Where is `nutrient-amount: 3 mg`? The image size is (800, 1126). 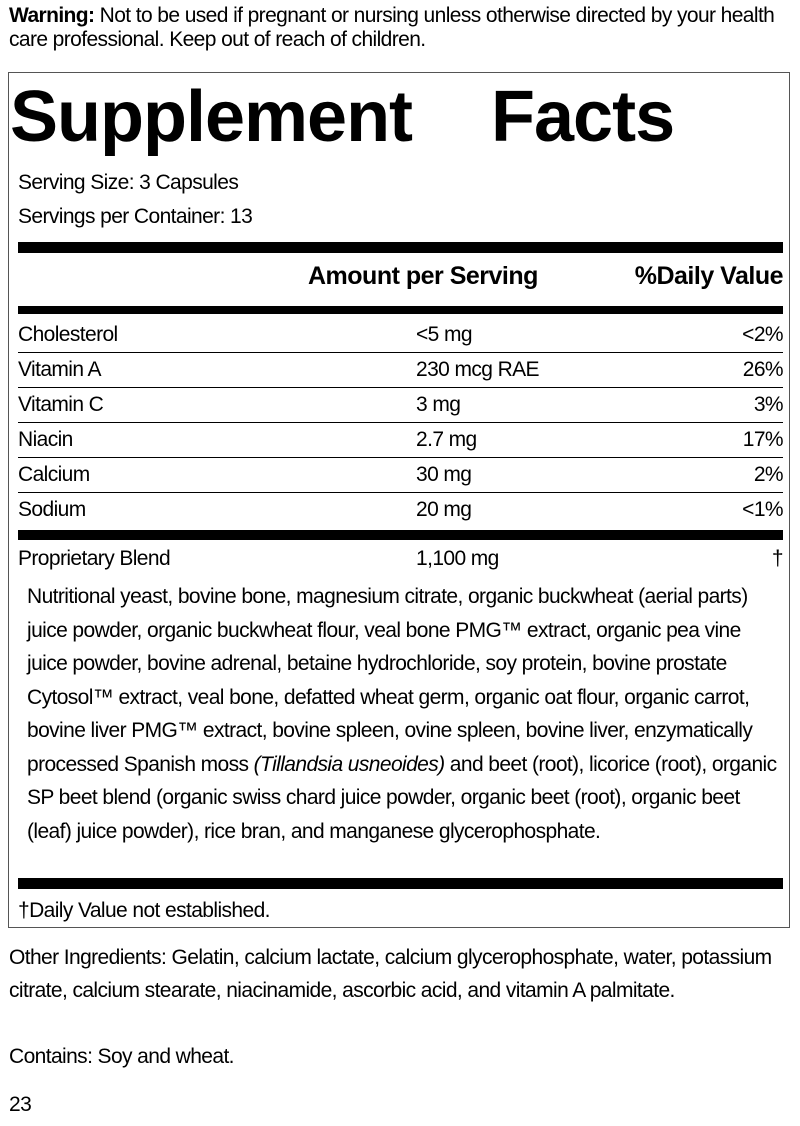
nutrient-amount: 3 mg is located at coordinates (438, 404).